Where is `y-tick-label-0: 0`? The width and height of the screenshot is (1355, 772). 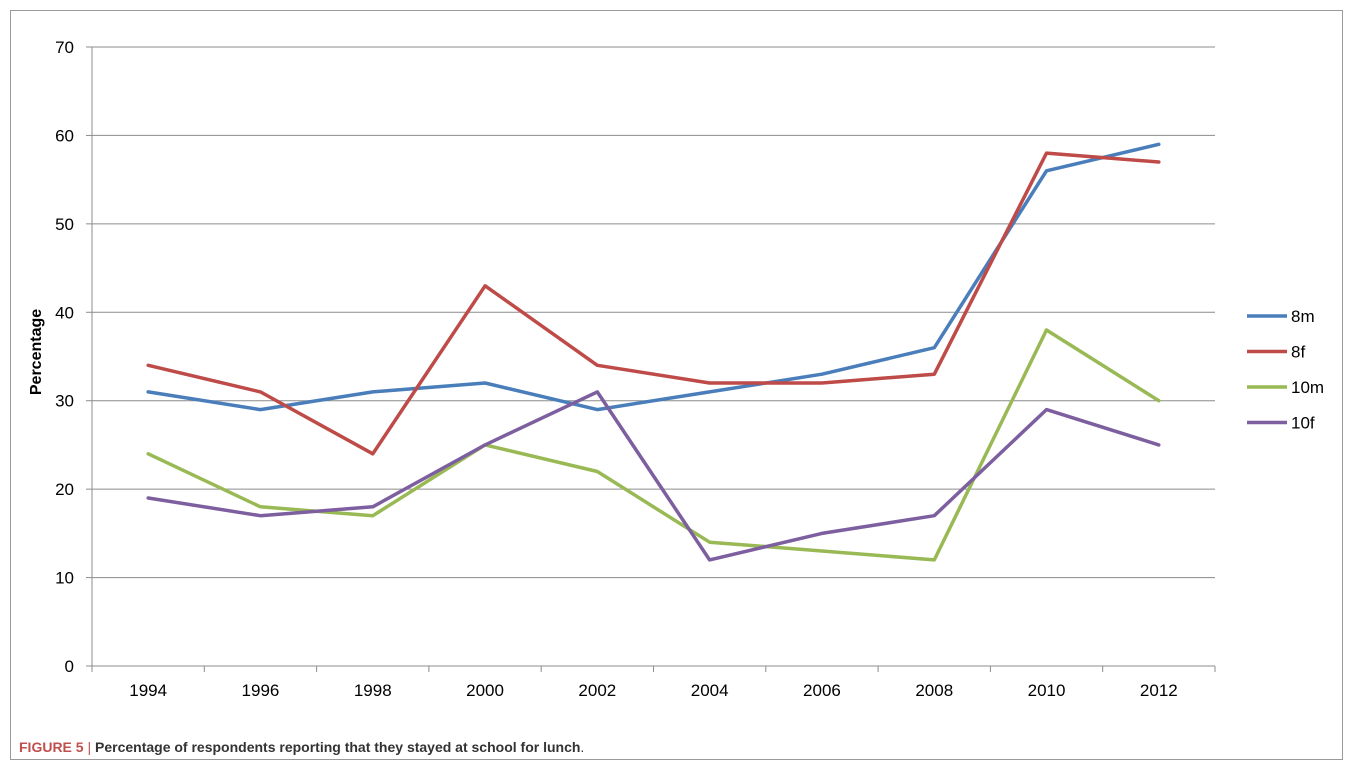 y-tick-label-0: 0 is located at coordinates (69, 666).